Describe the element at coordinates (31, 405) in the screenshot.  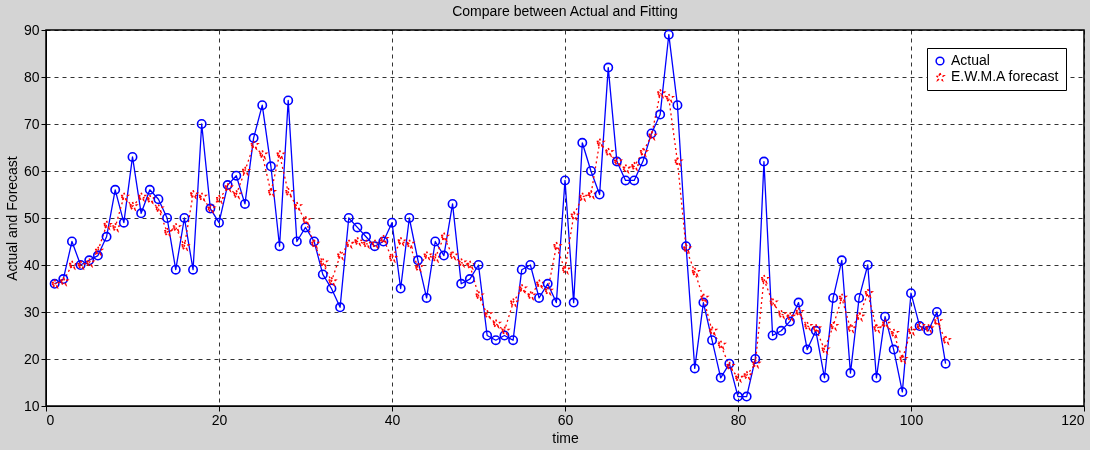
I see `y-tick-label: 10` at that location.